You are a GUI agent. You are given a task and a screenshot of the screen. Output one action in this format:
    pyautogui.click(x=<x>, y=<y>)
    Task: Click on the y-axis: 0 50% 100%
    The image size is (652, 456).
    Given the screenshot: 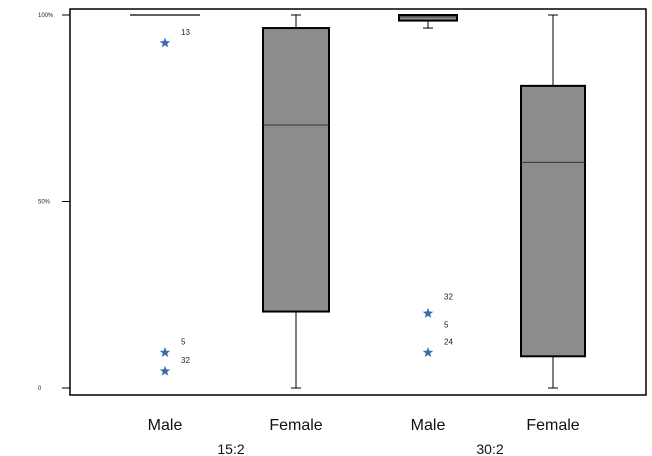 What is the action you would take?
    pyautogui.click(x=54, y=202)
    